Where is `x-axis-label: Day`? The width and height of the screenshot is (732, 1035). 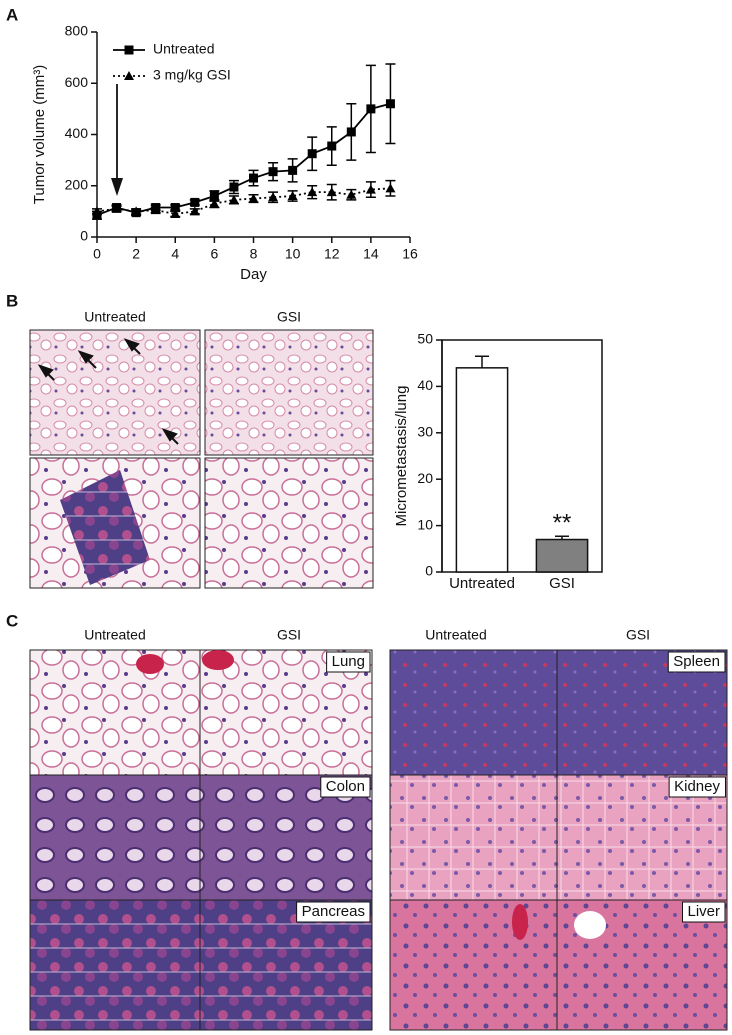 x-axis-label: Day is located at coordinates (253, 274).